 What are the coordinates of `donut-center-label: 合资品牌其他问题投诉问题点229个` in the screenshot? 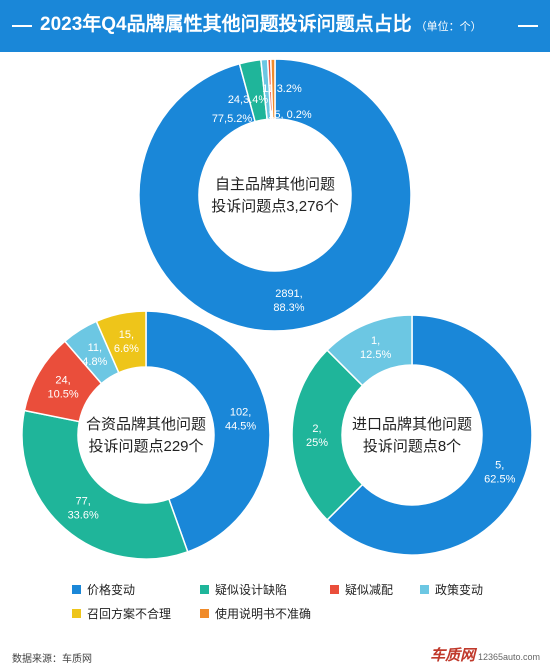 It's located at (146, 435).